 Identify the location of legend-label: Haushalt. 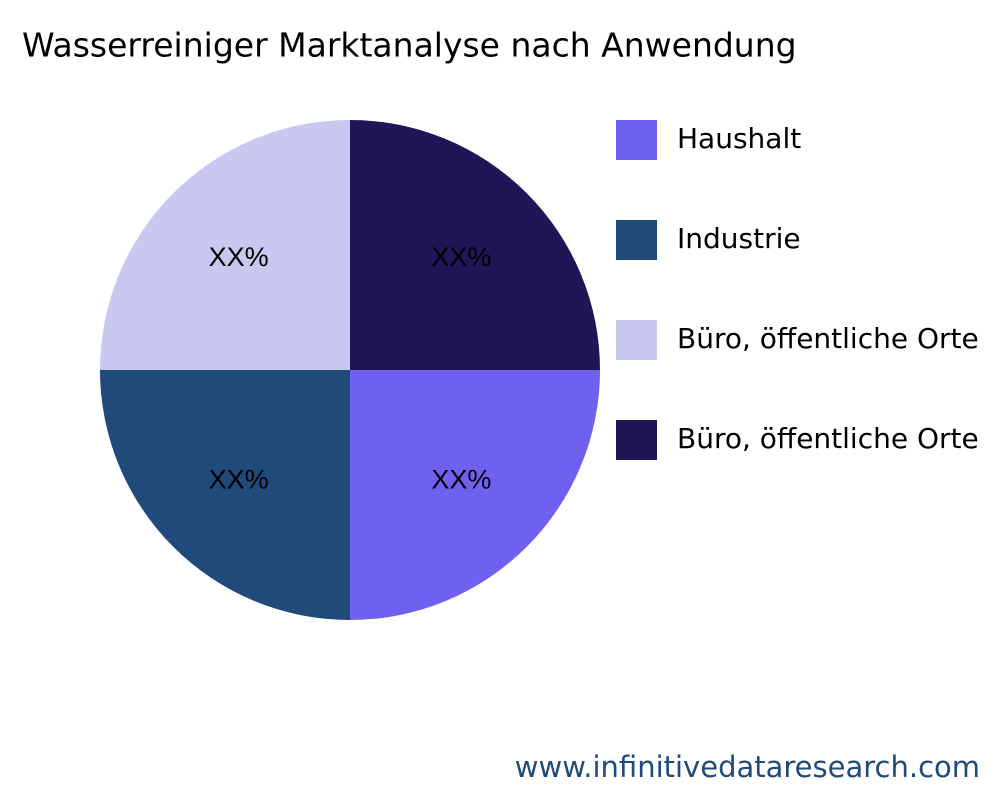
(739, 138).